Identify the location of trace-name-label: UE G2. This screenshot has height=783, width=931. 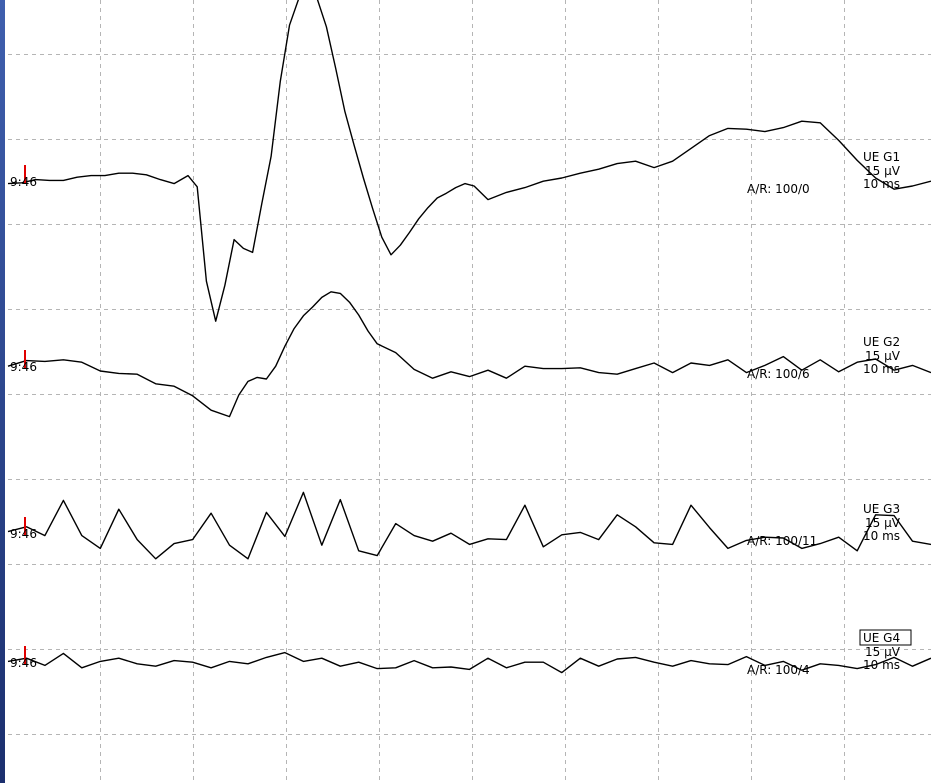
(881, 342).